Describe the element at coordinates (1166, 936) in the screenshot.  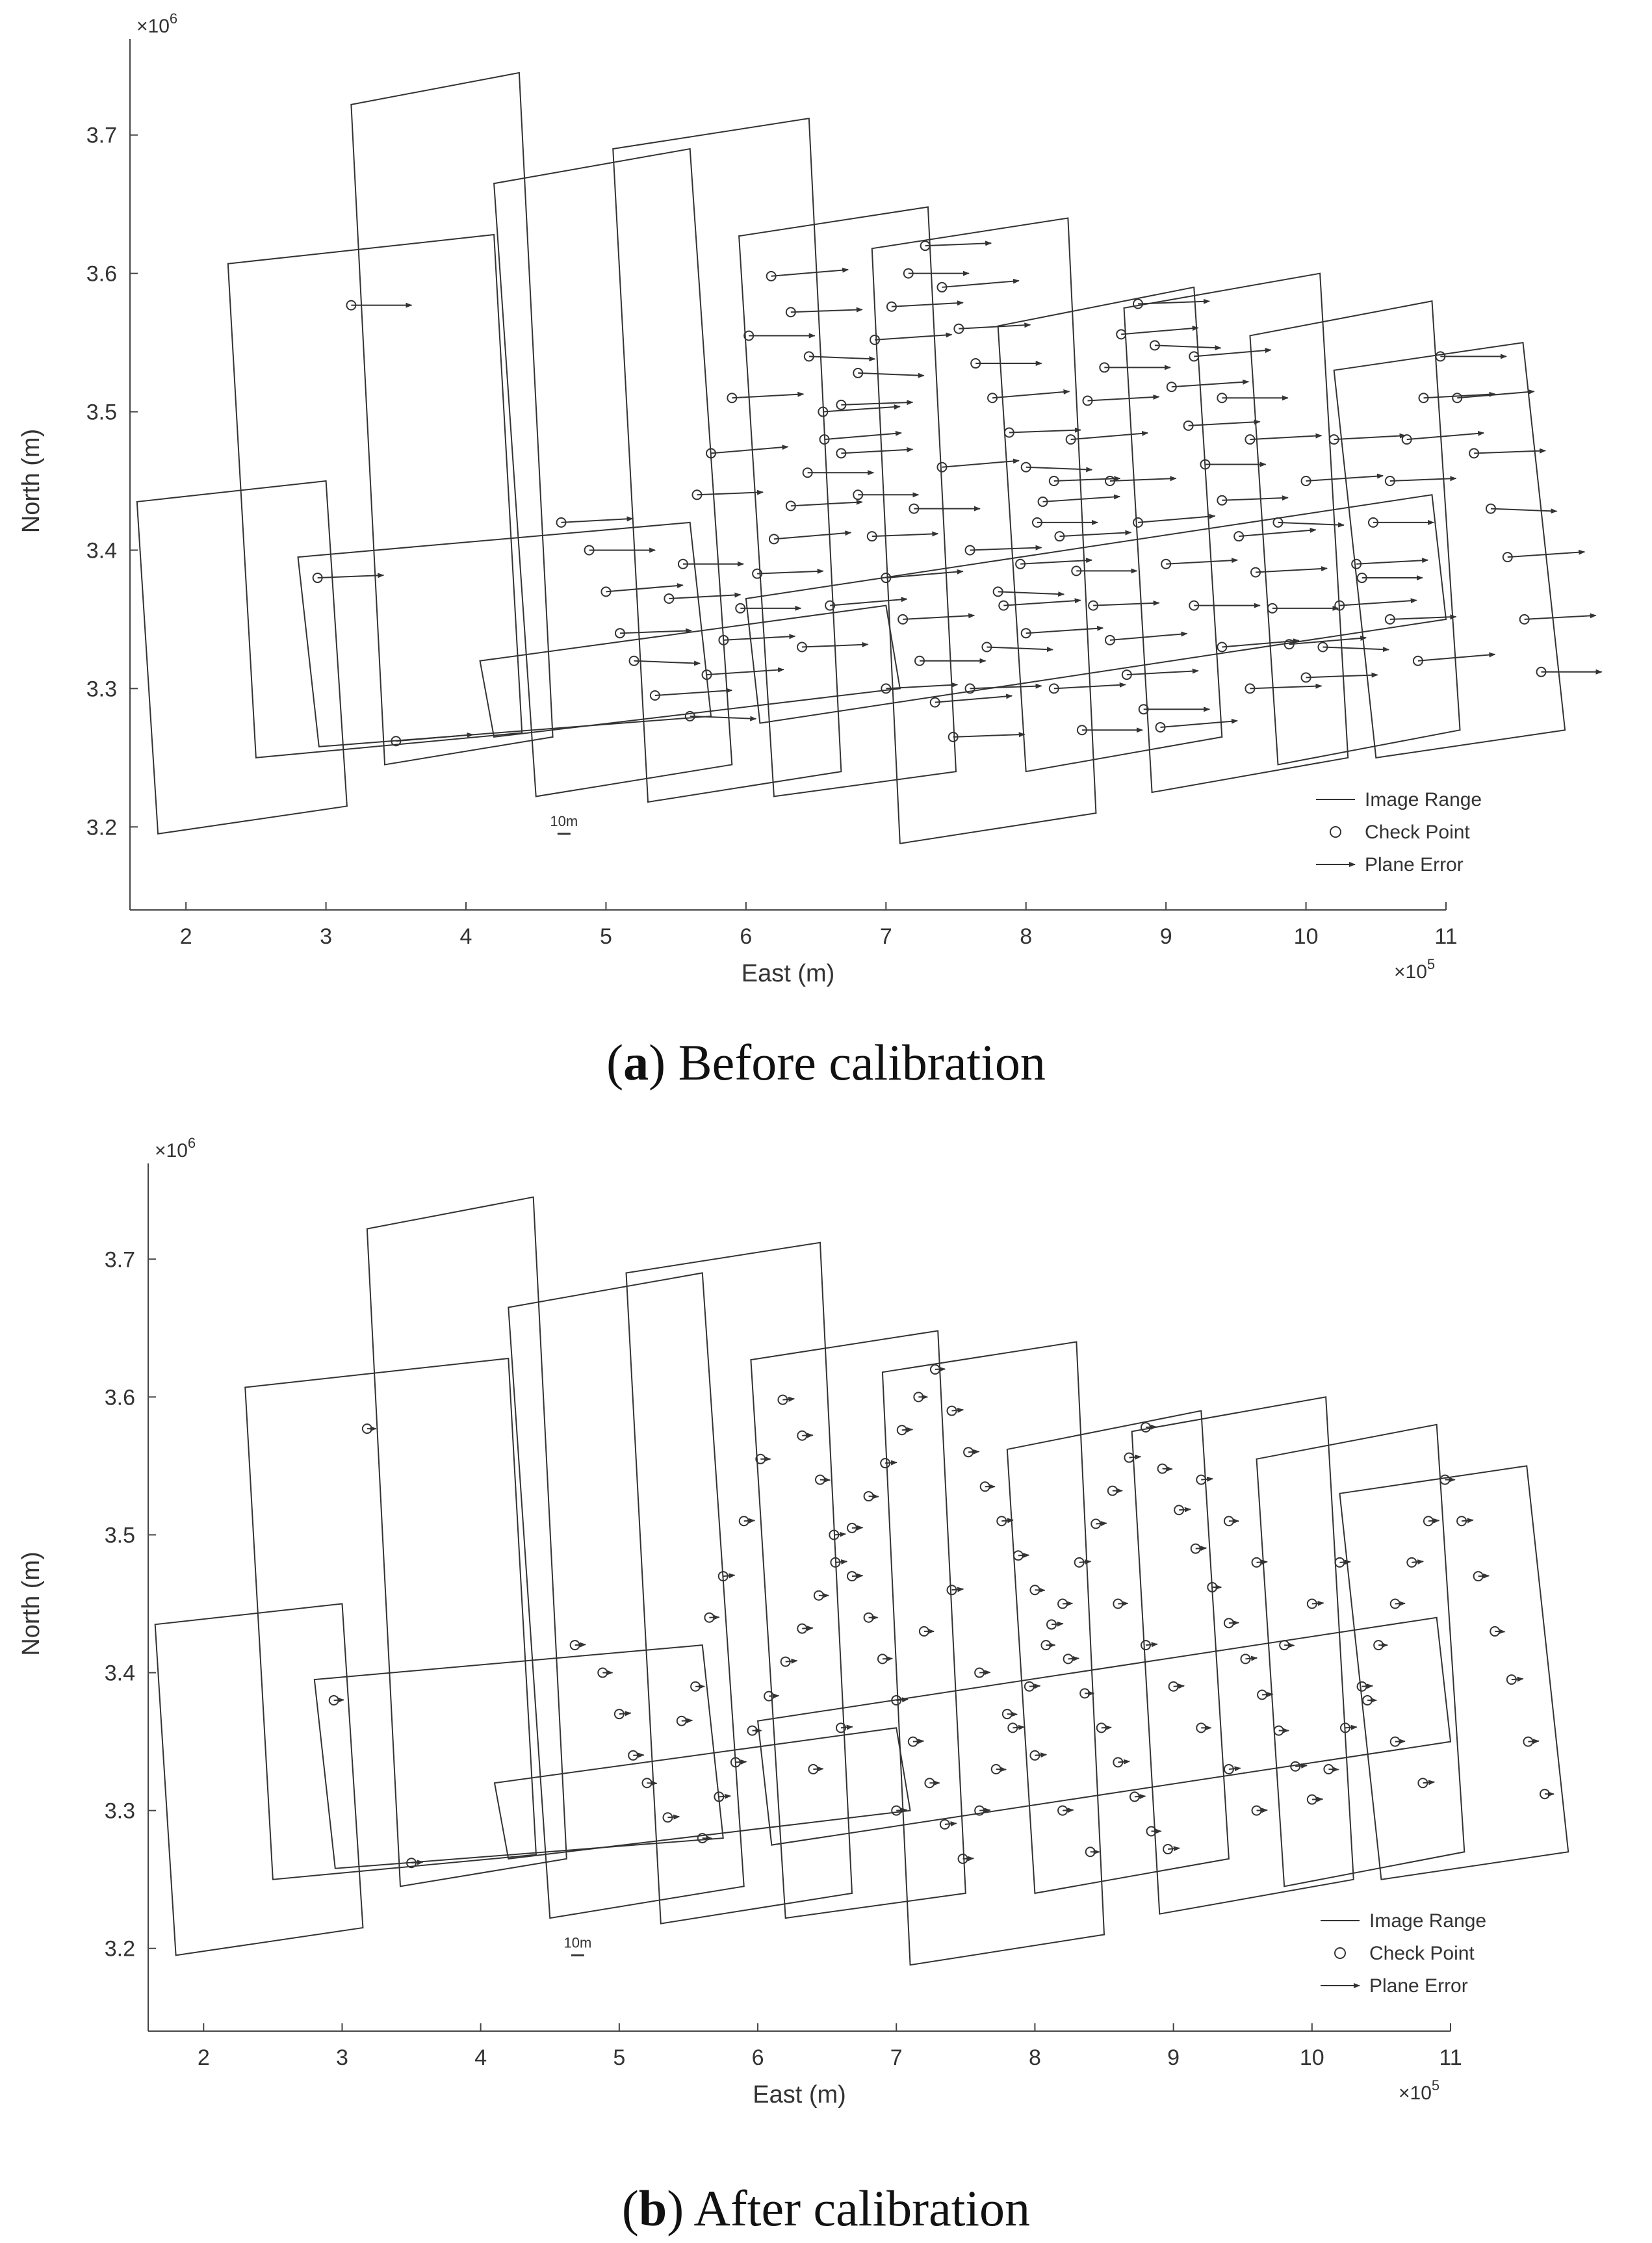
I see `x-tick-label: 9` at that location.